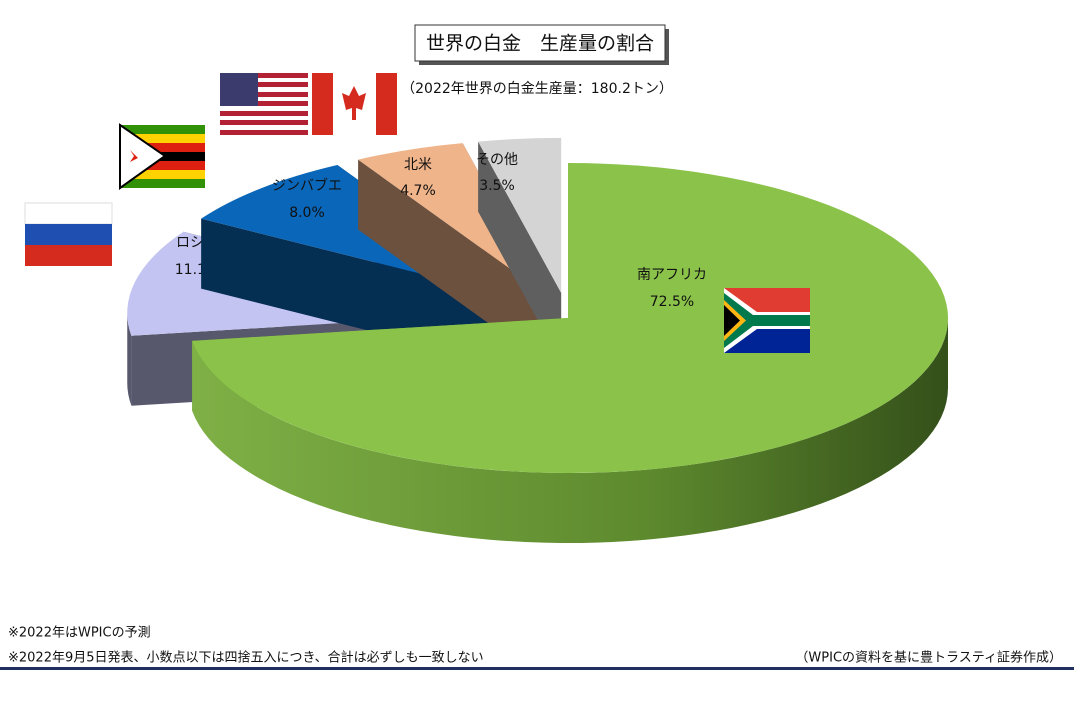 This screenshot has height=707, width=1074. What do you see at coordinates (246, 658) in the screenshot?
I see `note: ※2022年9月5日発表、小数点以下は四捨五入につき、合計は必ずしも一致しない` at bounding box center [246, 658].